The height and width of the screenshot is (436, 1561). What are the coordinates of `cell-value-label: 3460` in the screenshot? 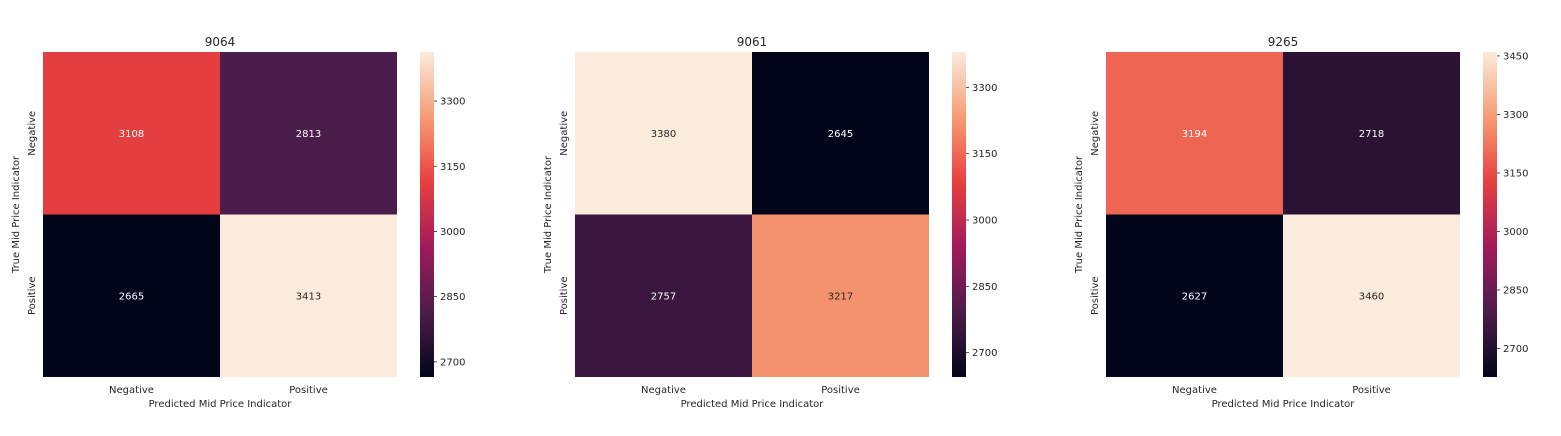 It's located at (1371, 296).